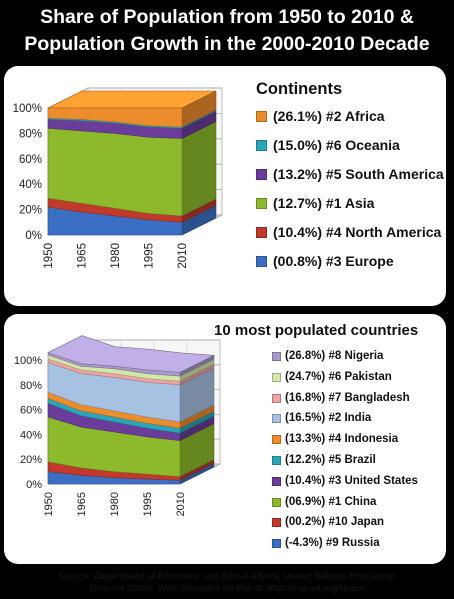 The image size is (454, 599). Describe the element at coordinates (336, 145) in the screenshot. I see `continents-legend-label: (15.0%) #6 Oceania` at that location.